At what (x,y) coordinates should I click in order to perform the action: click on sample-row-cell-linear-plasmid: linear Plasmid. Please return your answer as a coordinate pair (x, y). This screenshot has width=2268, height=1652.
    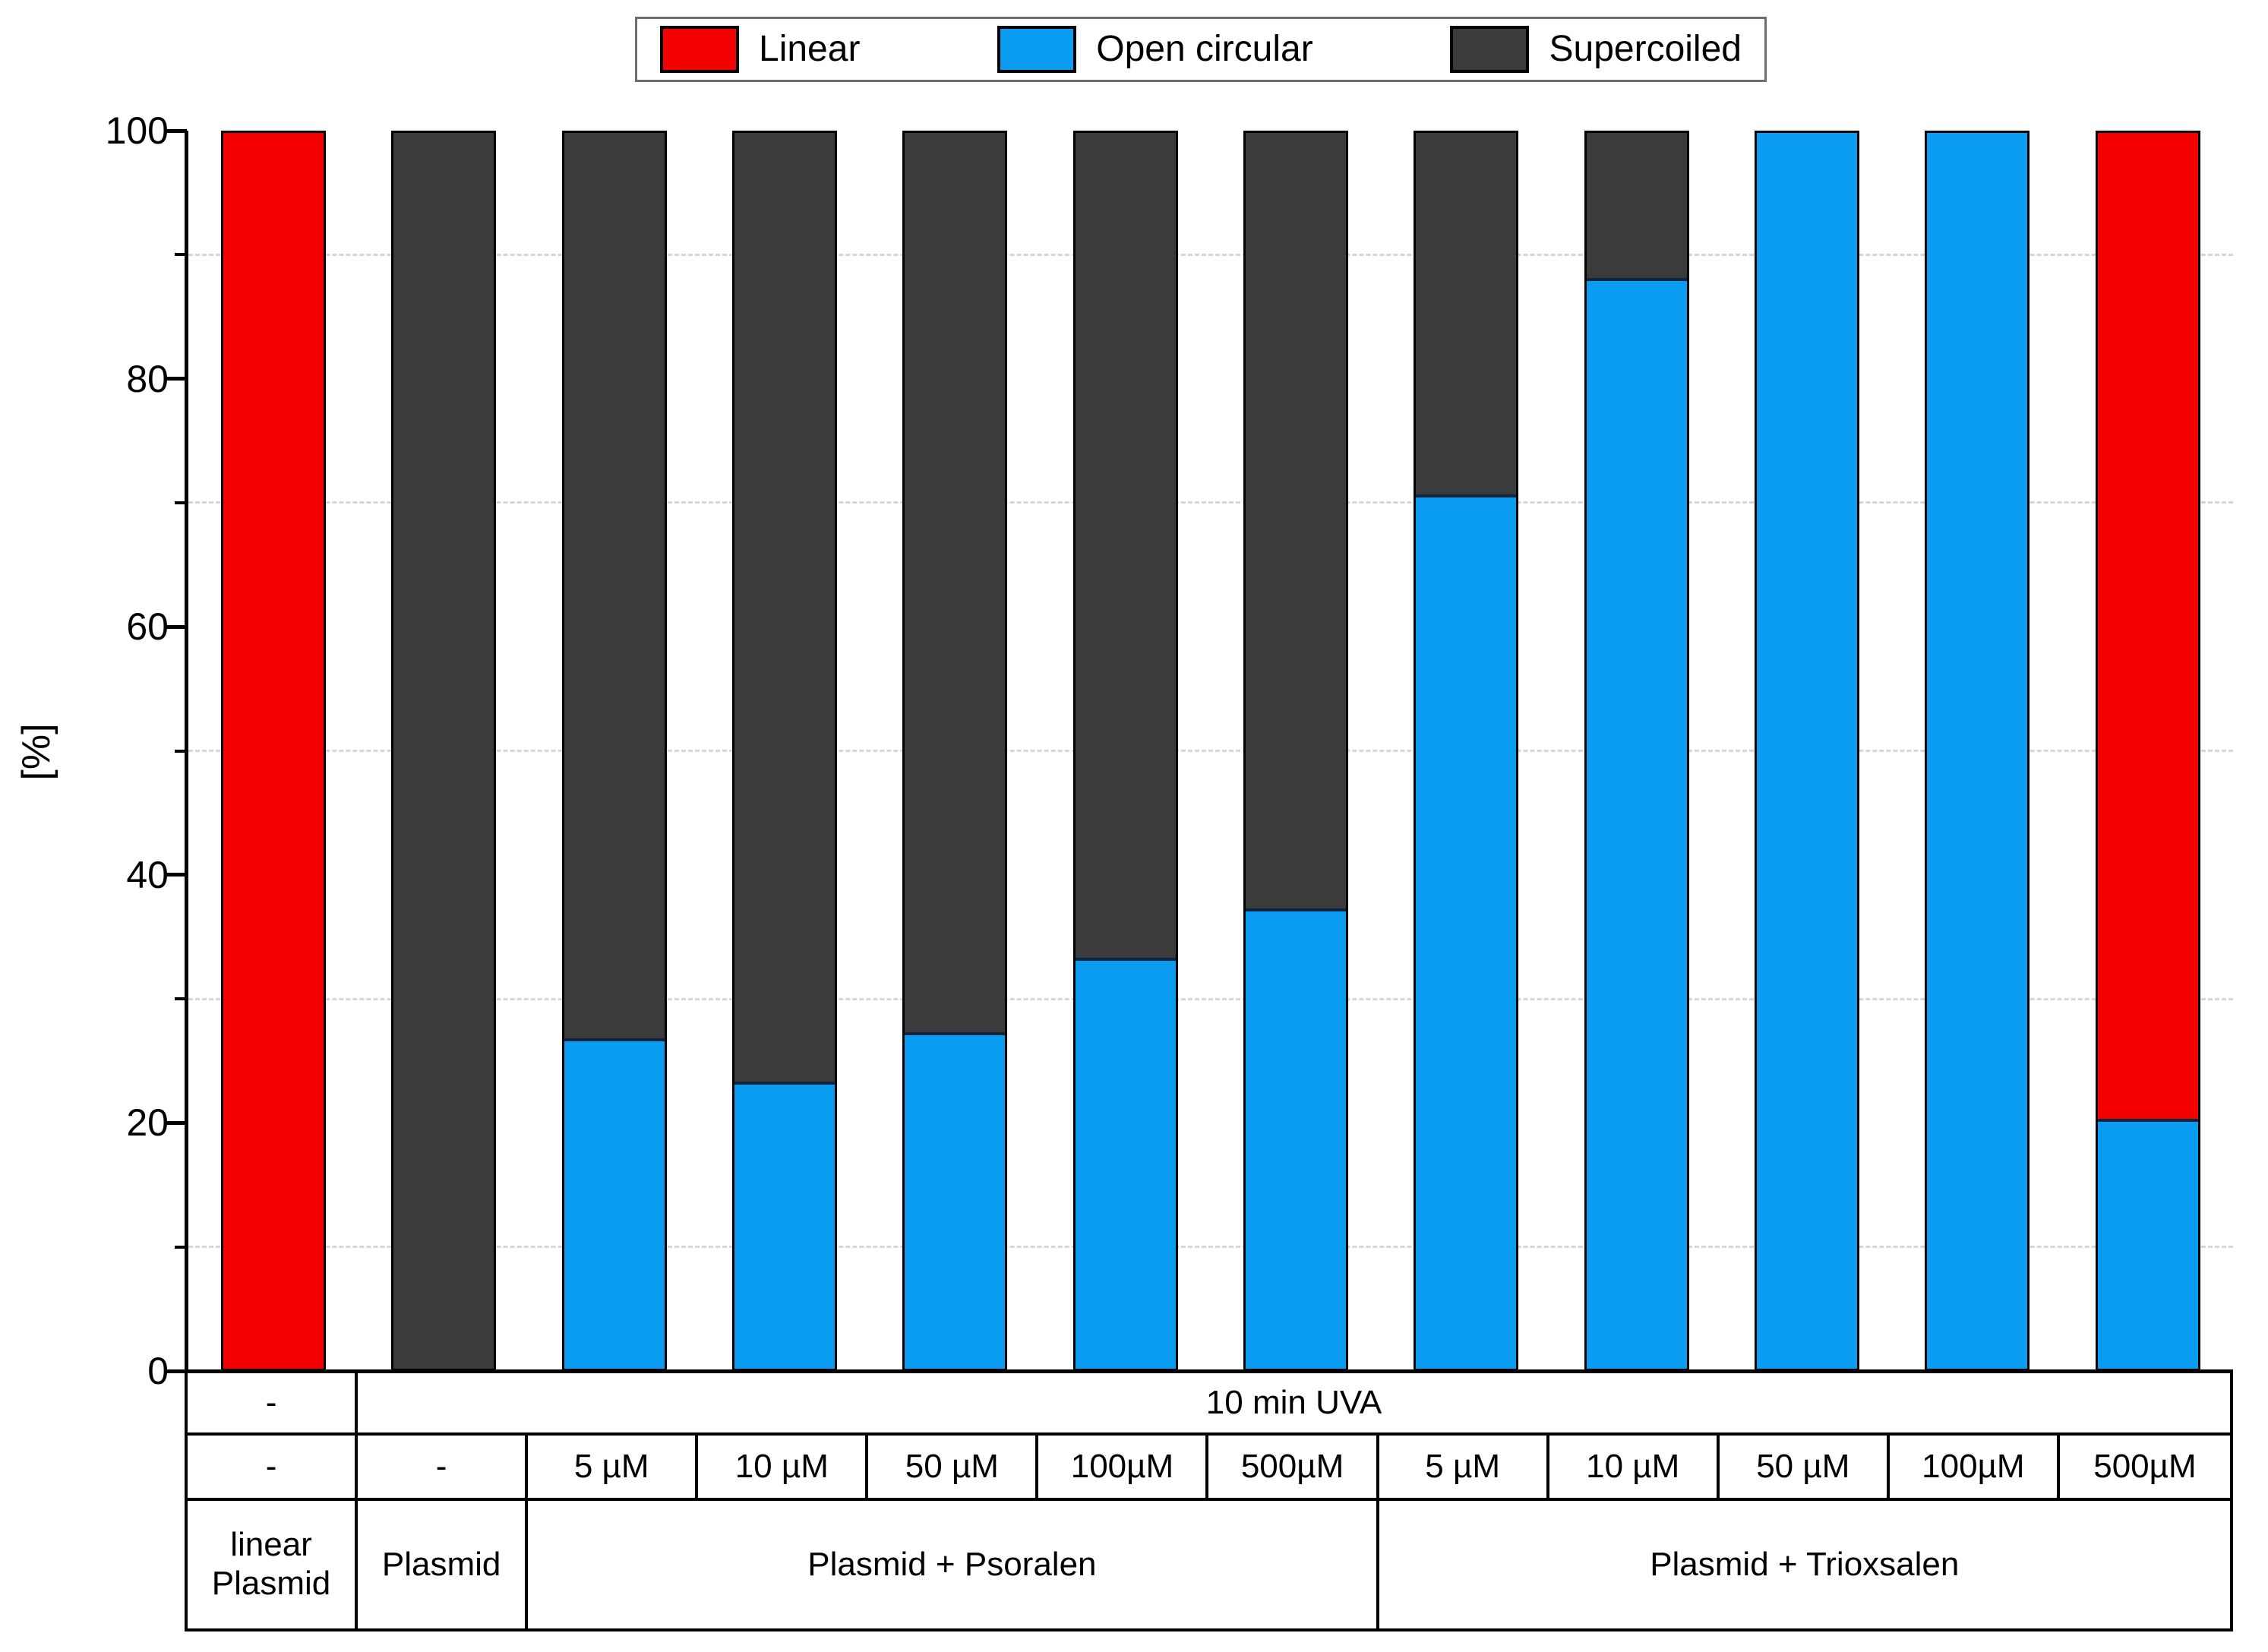
    Looking at the image, I should click on (273, 1564).